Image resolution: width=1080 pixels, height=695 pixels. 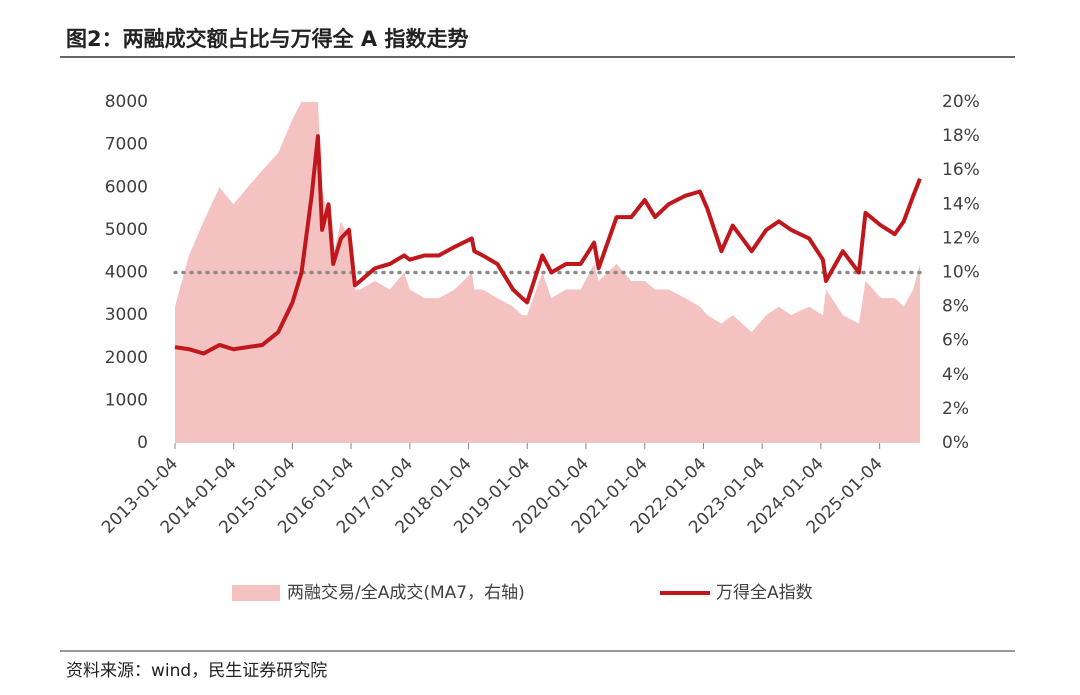 What do you see at coordinates (126, 273) in the screenshot?
I see `y-tick-label: 4000` at bounding box center [126, 273].